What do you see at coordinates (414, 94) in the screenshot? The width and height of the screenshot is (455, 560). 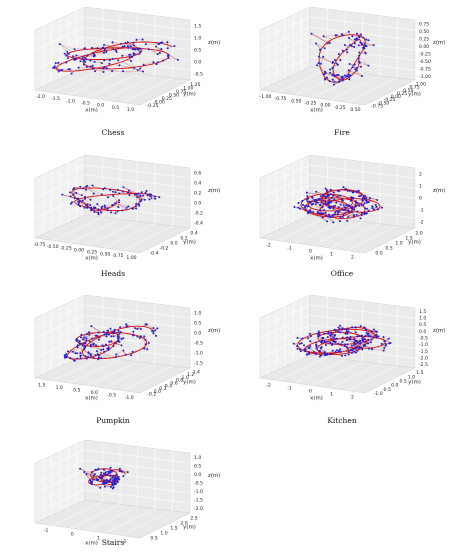 I see `y-axis-label: y(m)` at bounding box center [414, 94].